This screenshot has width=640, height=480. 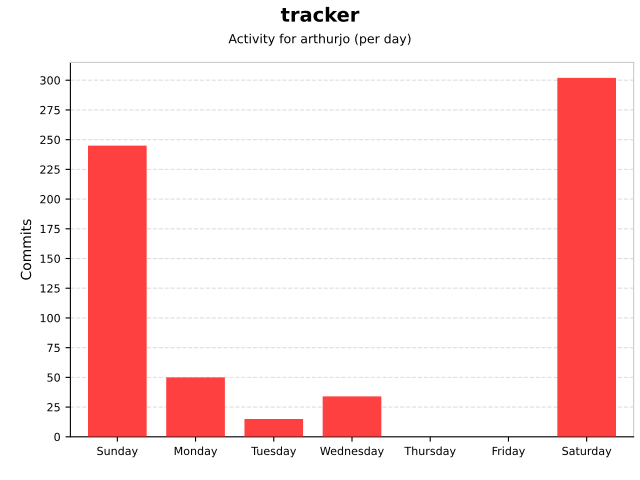 What do you see at coordinates (53, 377) in the screenshot?
I see `y-tick-label: 50` at bounding box center [53, 377].